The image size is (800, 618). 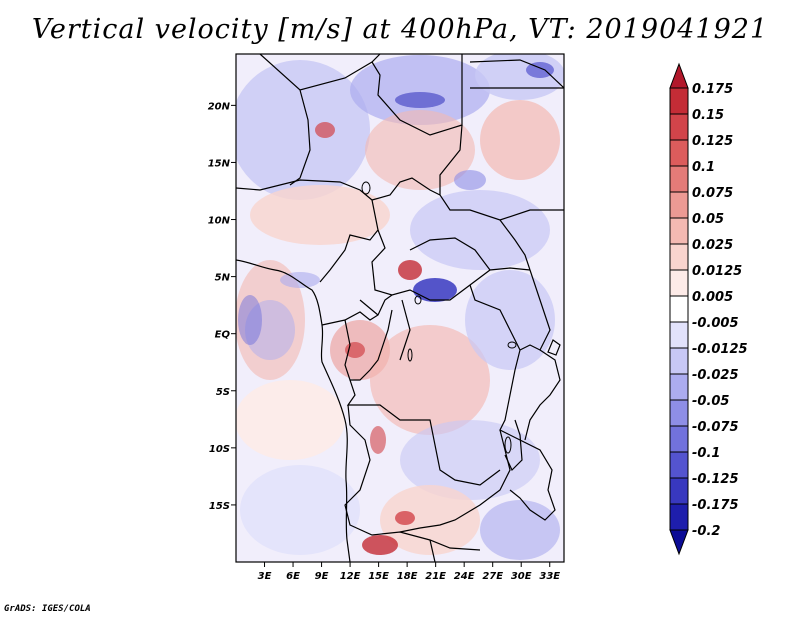 What do you see at coordinates (439, 317) in the screenshot?
I see `lakes` at bounding box center [439, 317].